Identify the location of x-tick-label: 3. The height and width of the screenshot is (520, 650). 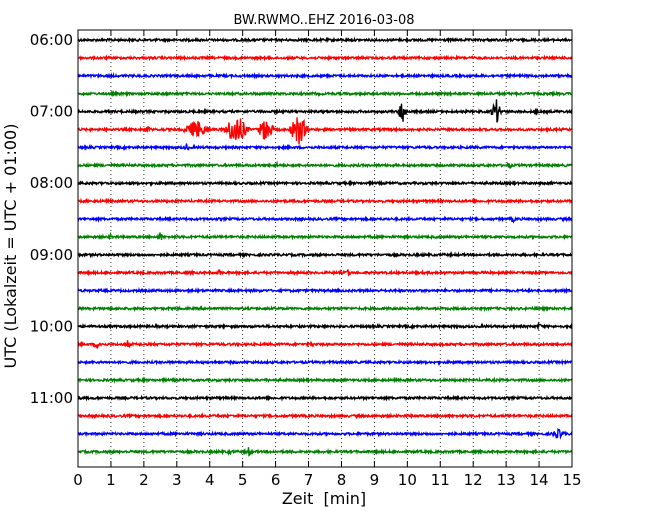
(177, 480).